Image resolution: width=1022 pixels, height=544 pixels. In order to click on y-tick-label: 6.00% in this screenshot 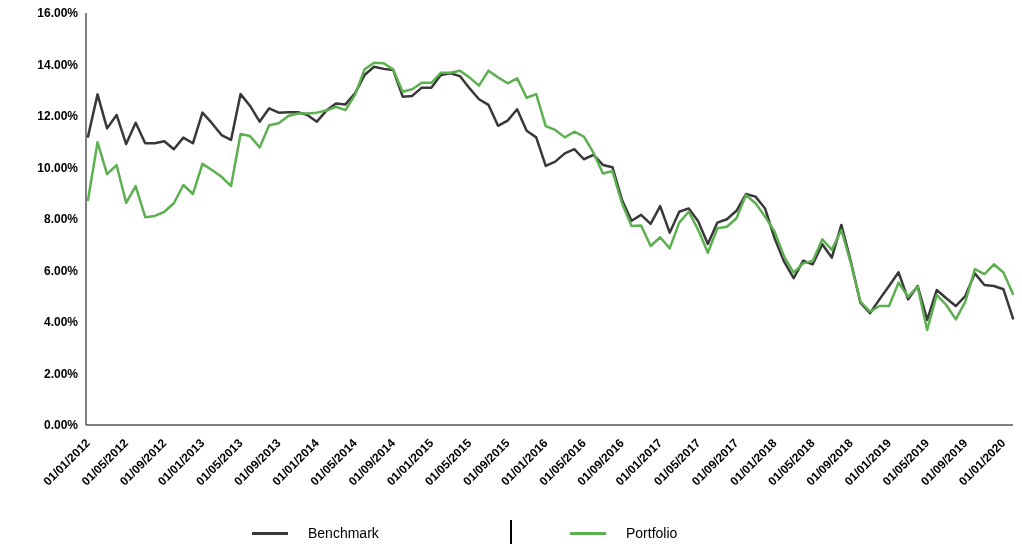, I will do `click(61, 270)`.